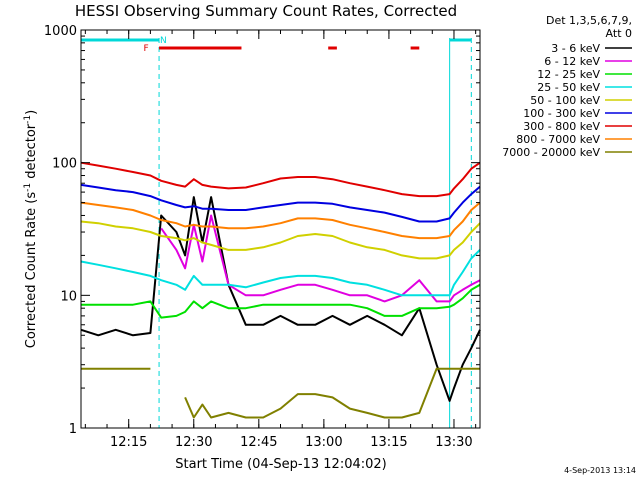  I want to click on x-tick-label-4: 13:15, so click(388, 442).